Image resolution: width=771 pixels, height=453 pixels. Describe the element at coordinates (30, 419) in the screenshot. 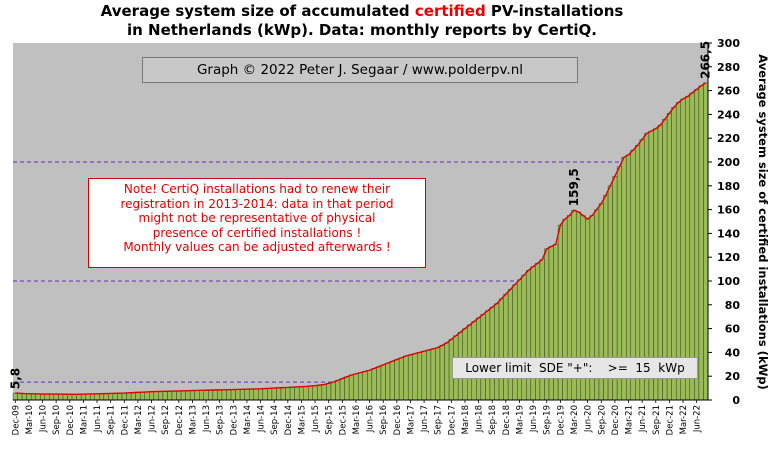

I see `x-tick-label: Mar-10` at that location.